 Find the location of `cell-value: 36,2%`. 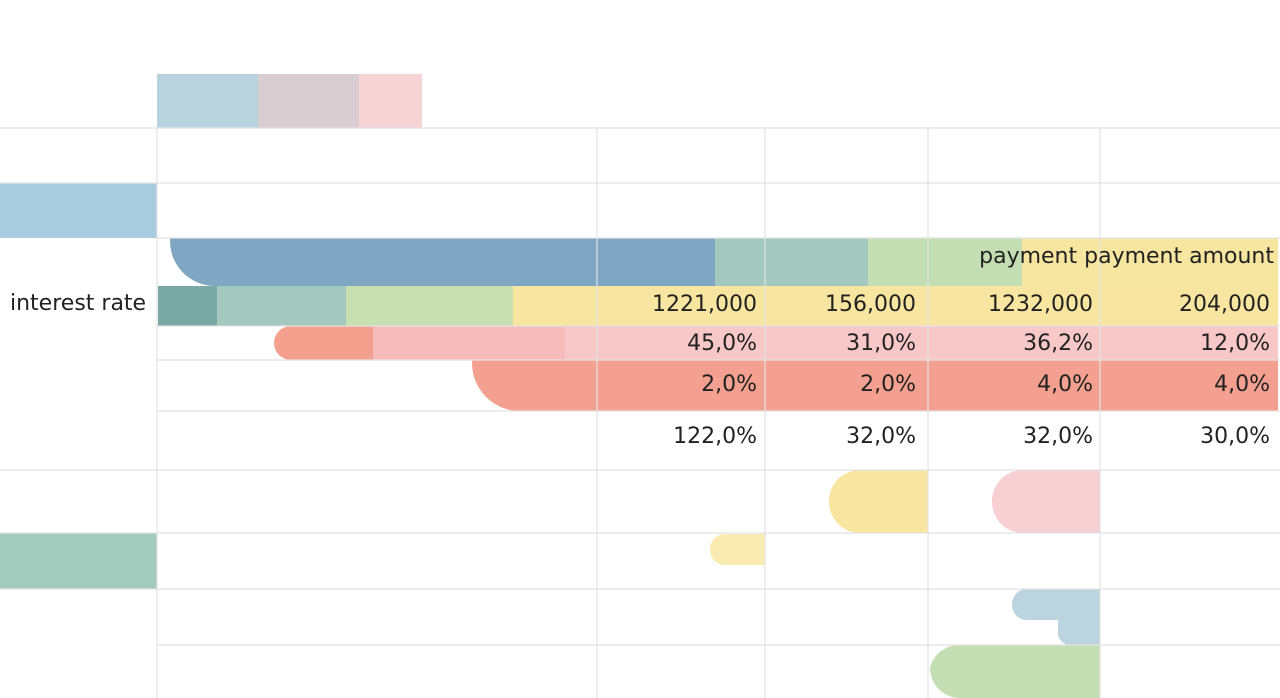

cell-value: 36,2% is located at coordinates (1058, 343).